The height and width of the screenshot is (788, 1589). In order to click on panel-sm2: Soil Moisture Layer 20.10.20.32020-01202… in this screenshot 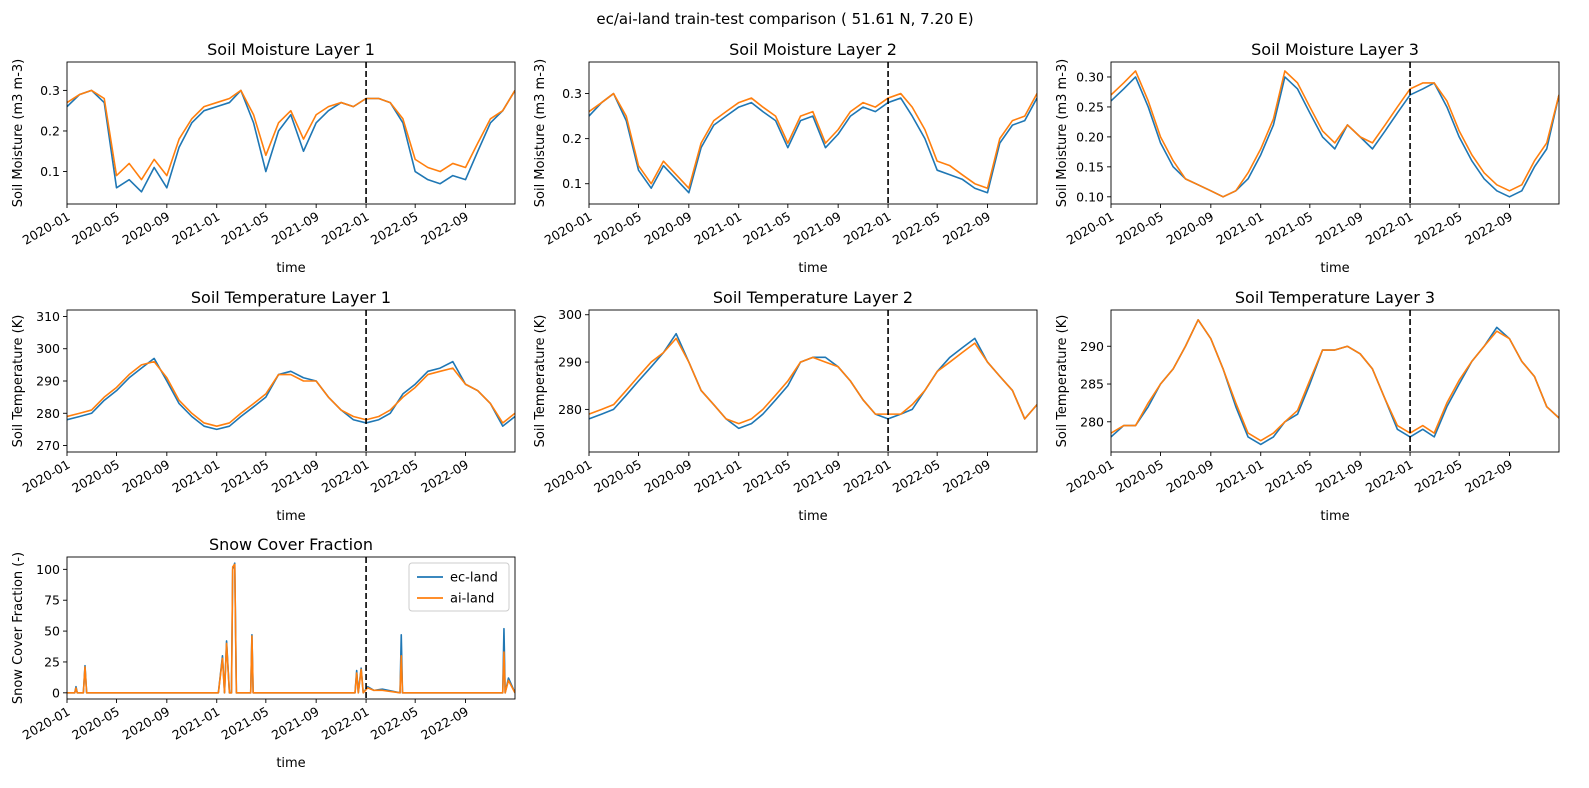, I will do `click(785, 158)`.